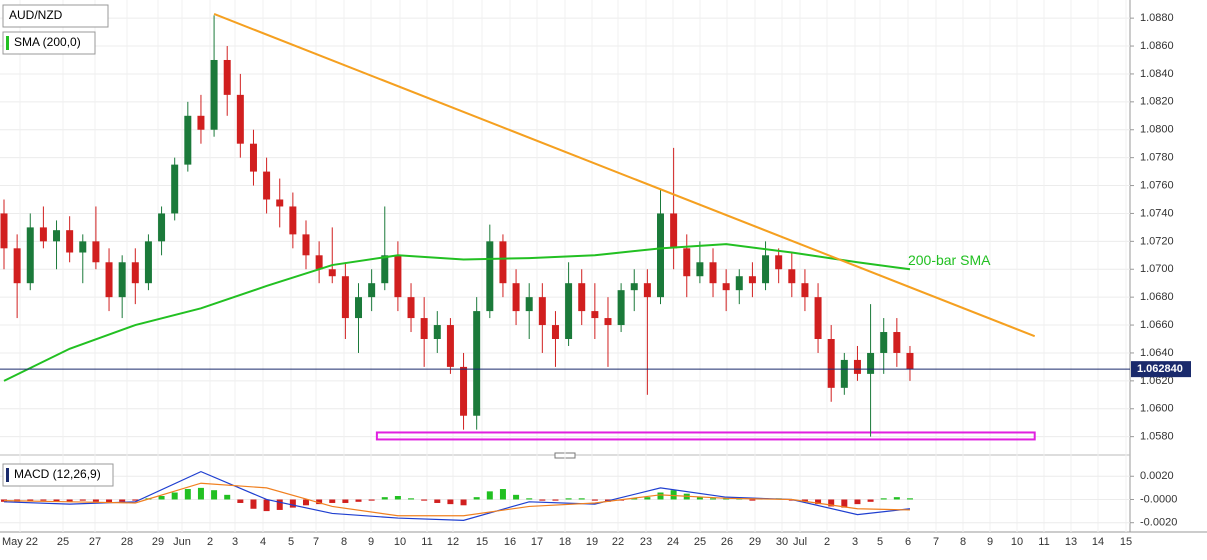  Describe the element at coordinates (1160, 369) in the screenshot. I see `last-price-label: 1.062840` at that location.